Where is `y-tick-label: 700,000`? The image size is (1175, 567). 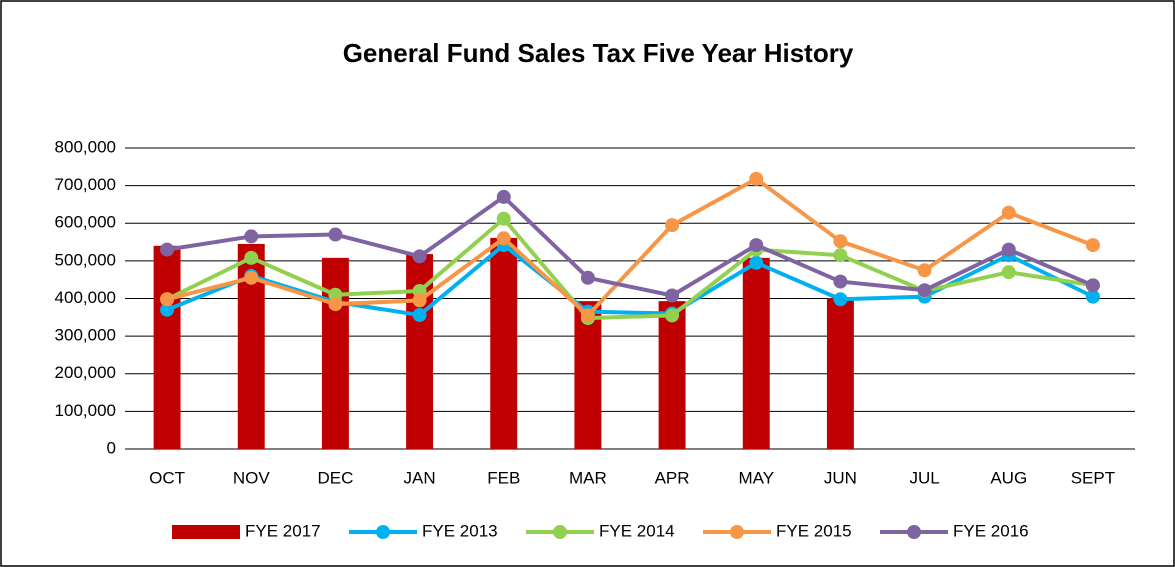
y-tick-label: 700,000 is located at coordinates (85, 184).